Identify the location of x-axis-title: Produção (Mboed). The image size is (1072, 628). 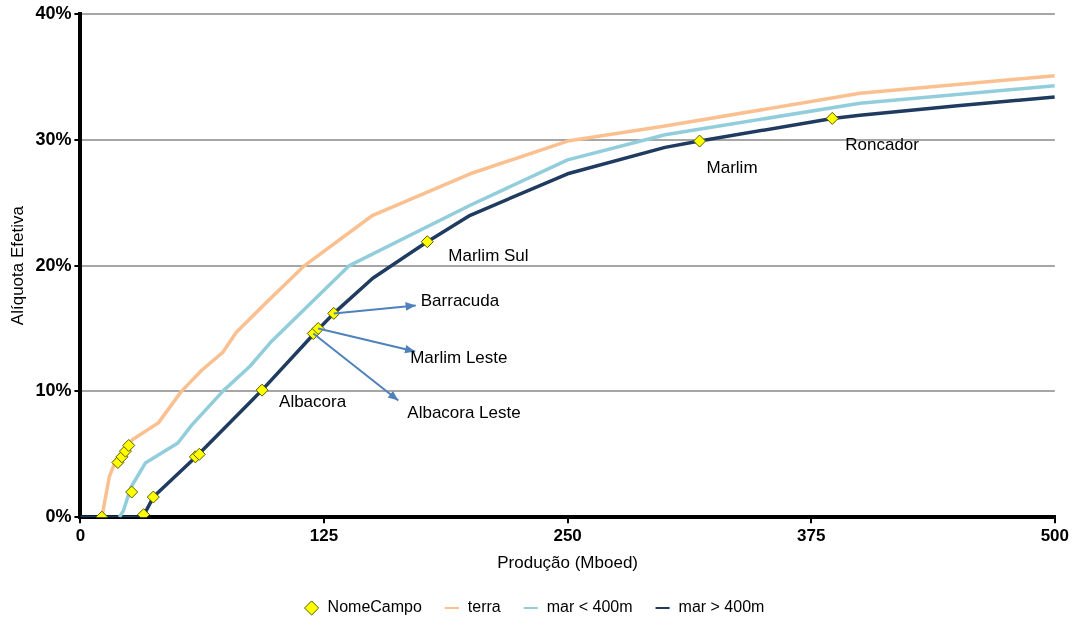
(568, 563).